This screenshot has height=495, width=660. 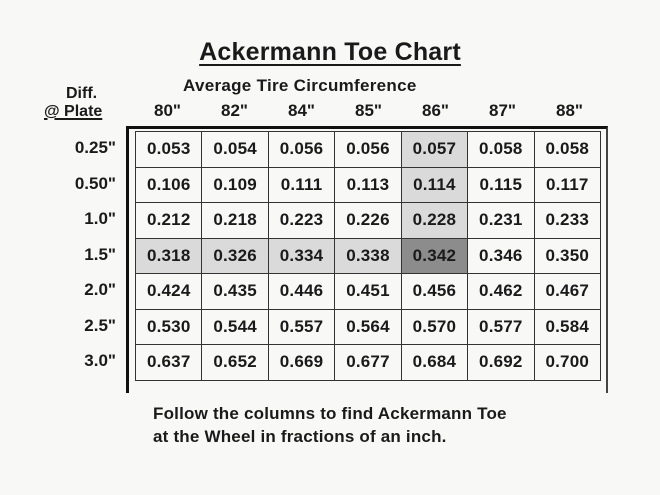 I want to click on table-row: 0.212 0.218 0.223 0.226 0.228 0.231 0.233, so click(x=368, y=220).